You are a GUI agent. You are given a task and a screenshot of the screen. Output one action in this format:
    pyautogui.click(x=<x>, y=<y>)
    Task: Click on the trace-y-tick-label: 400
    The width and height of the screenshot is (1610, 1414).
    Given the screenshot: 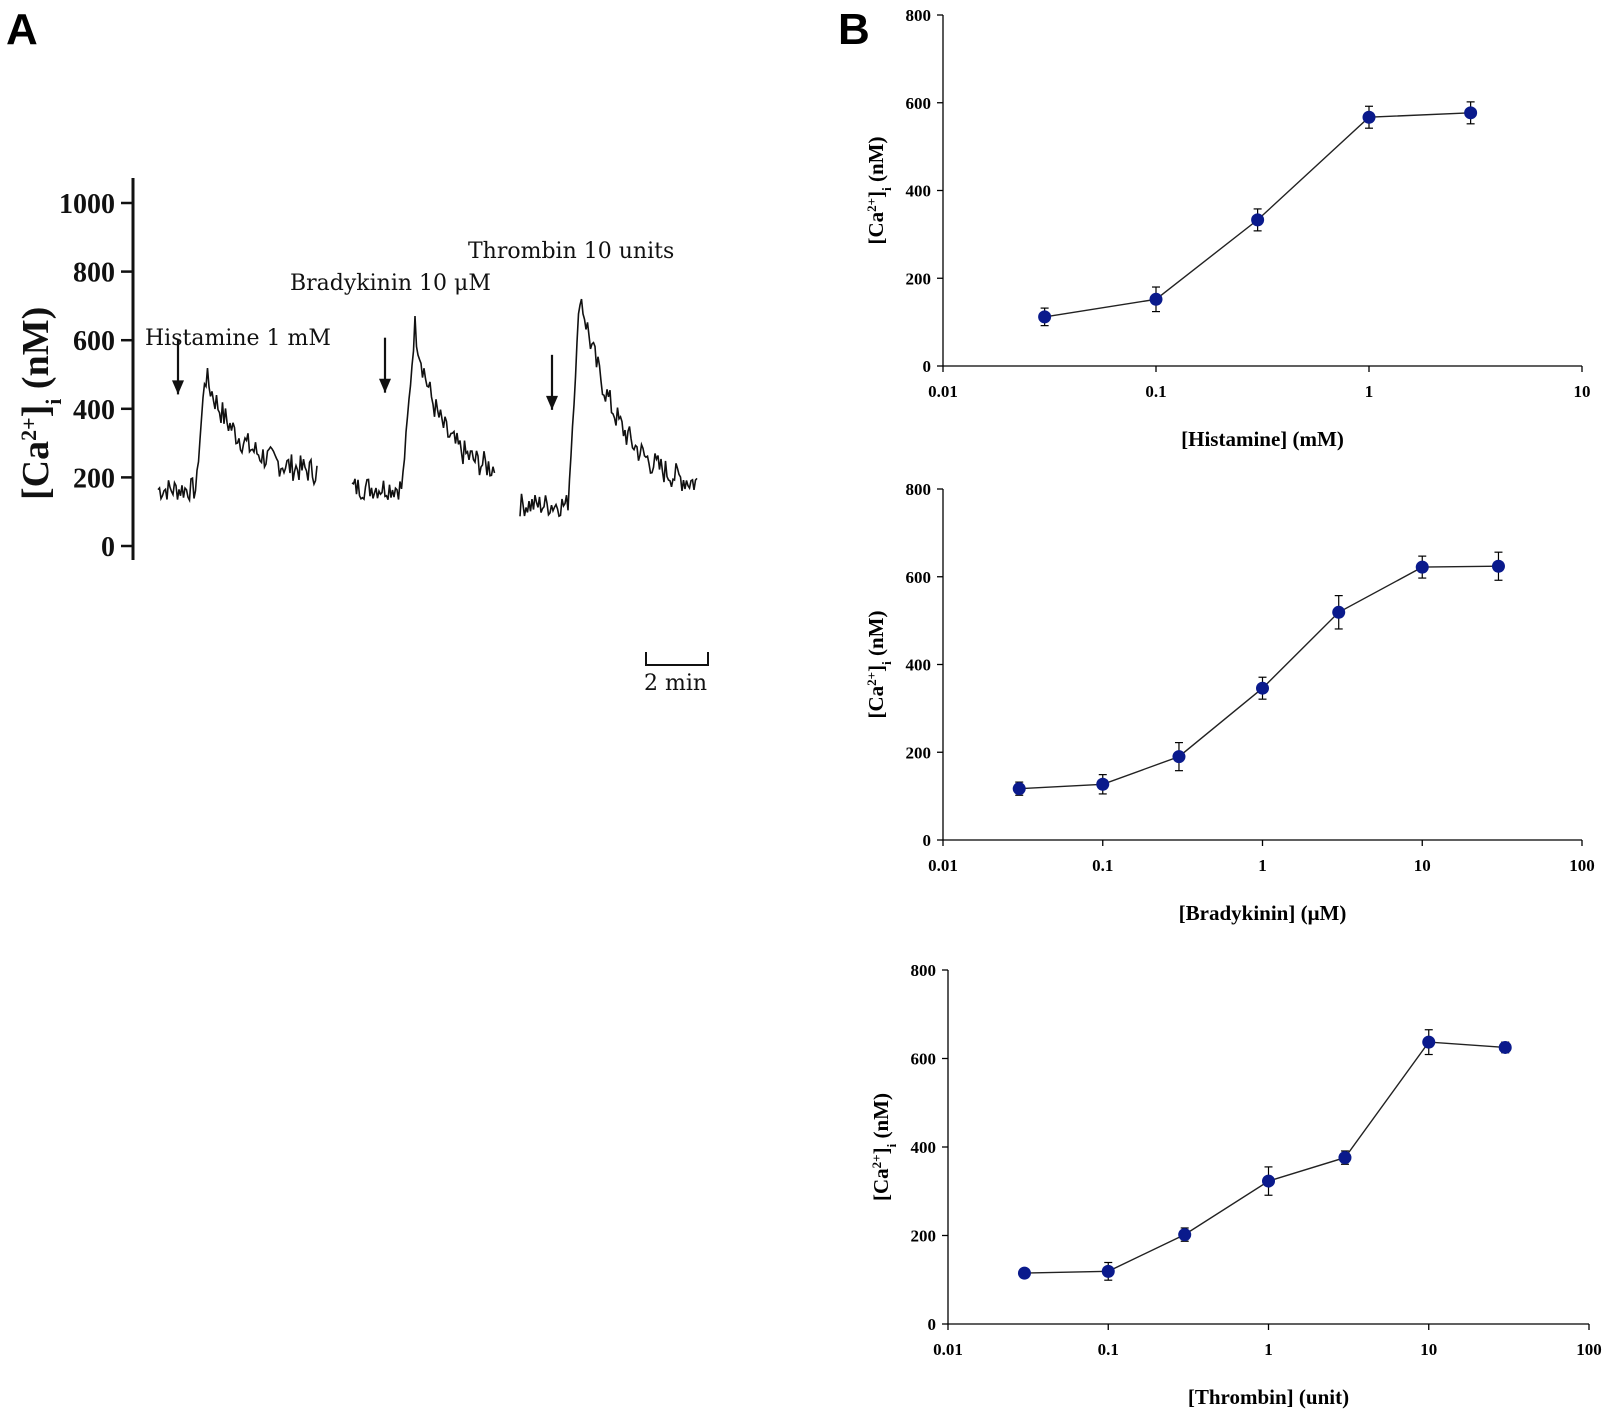 What is the action you would take?
    pyautogui.click(x=94, y=410)
    